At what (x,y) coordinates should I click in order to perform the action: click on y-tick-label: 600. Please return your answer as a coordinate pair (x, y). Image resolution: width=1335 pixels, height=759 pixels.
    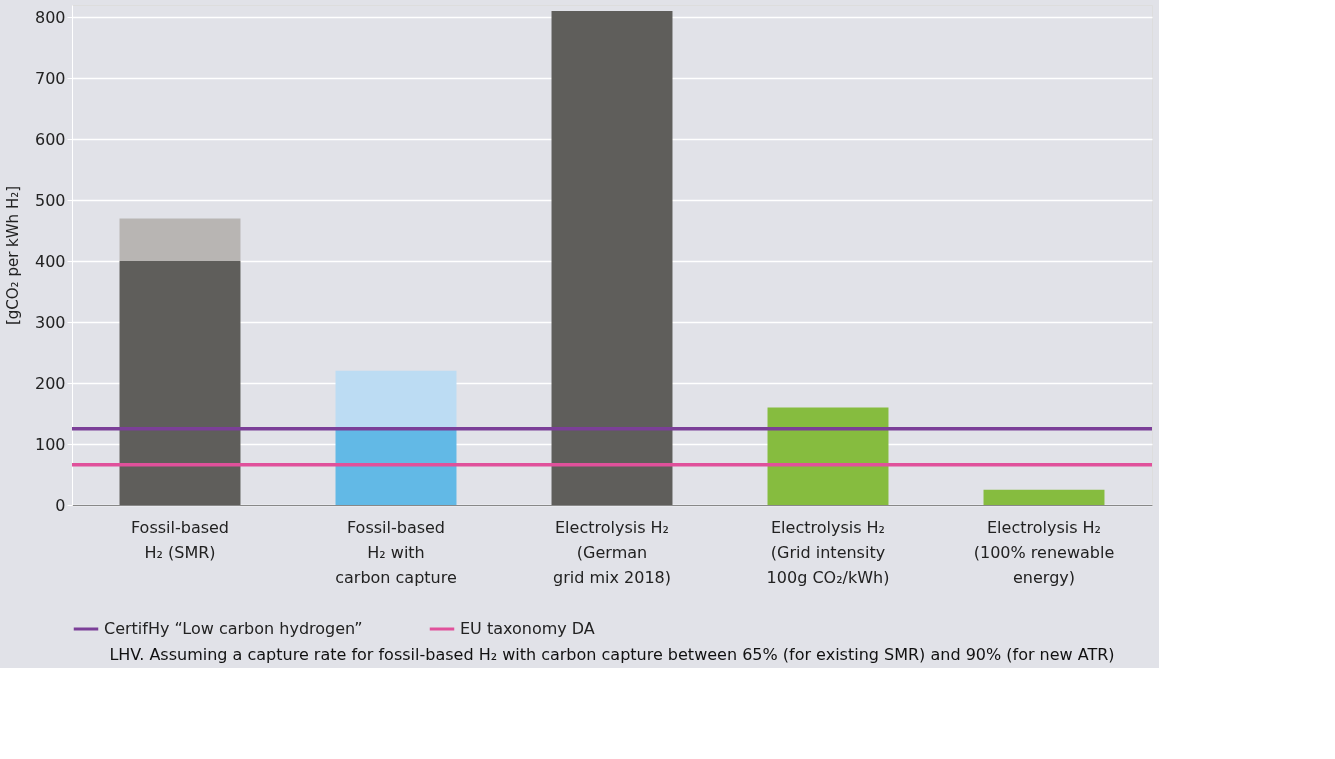
    Looking at the image, I should click on (50, 139).